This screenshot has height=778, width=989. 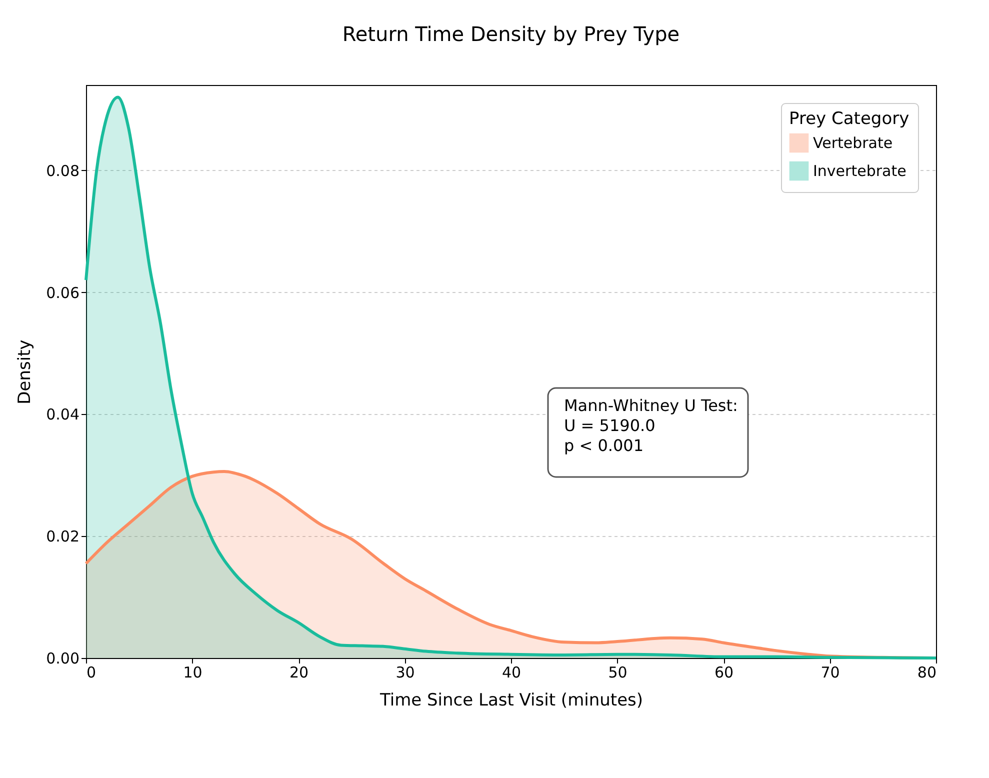 What do you see at coordinates (63, 537) in the screenshot?
I see `y-tick-label: 0.02` at bounding box center [63, 537].